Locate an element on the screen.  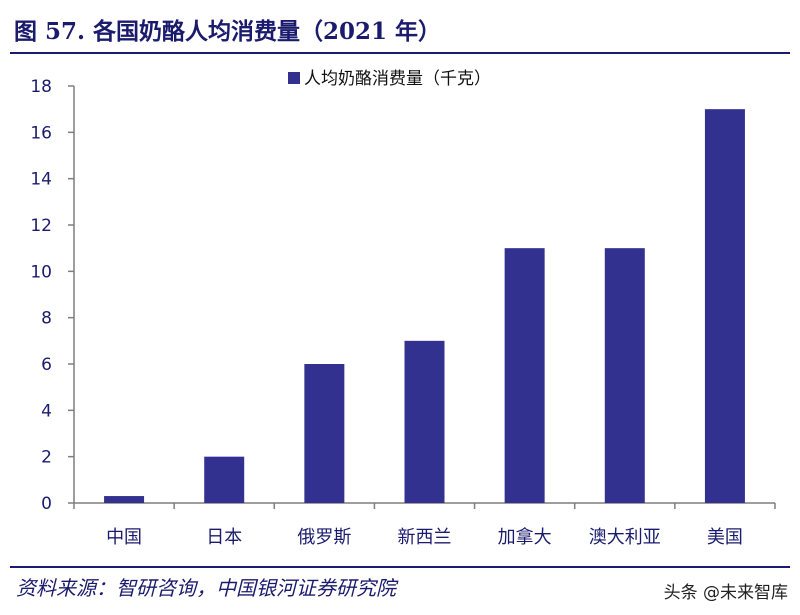
y-axis: 0 2 4 6 8 10 12 14 16 18 is located at coordinates (52, 295).